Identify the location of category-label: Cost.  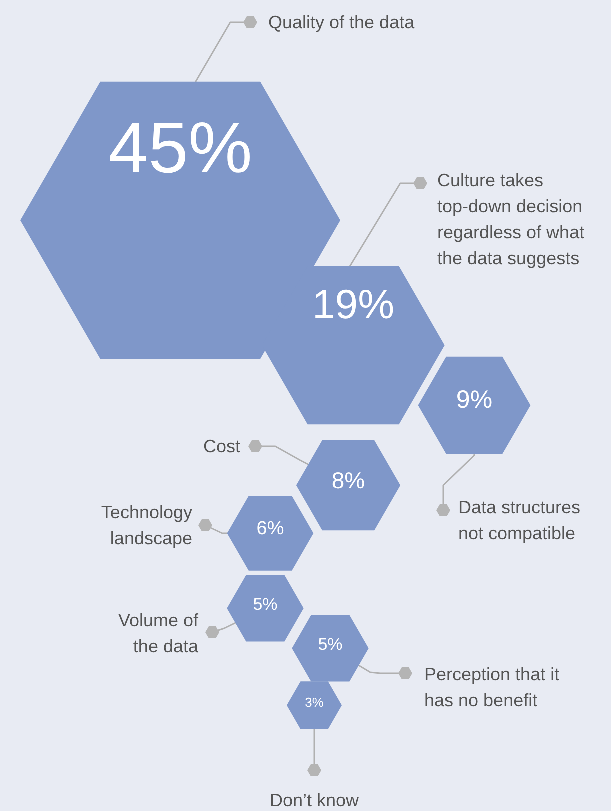
(222, 446).